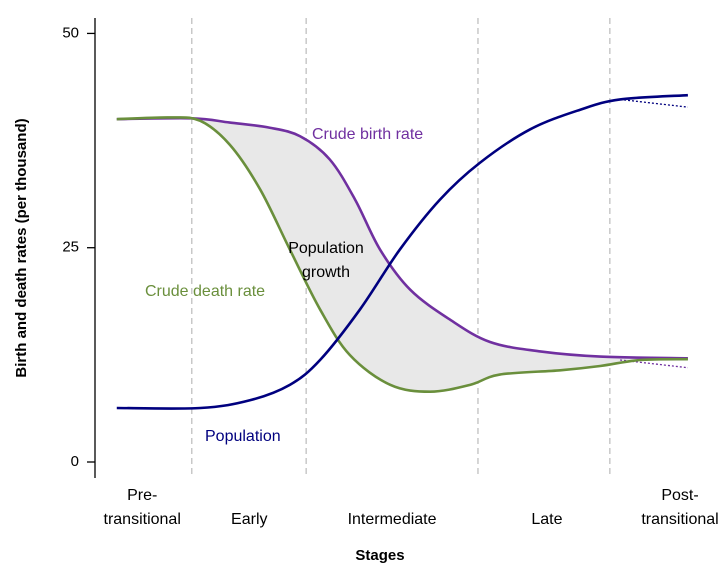  I want to click on y-tick-label: 0, so click(75, 461).